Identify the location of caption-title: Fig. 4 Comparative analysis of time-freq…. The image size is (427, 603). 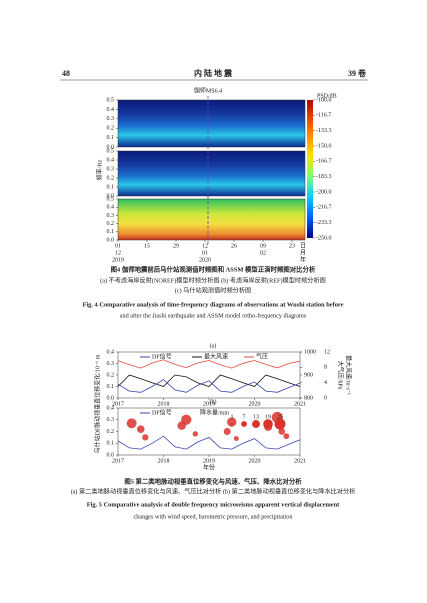
(212, 304).